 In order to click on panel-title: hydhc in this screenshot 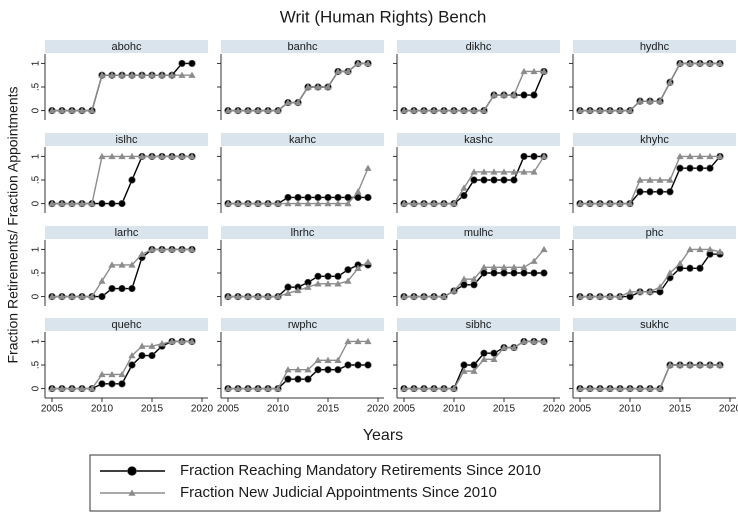, I will do `click(655, 47)`.